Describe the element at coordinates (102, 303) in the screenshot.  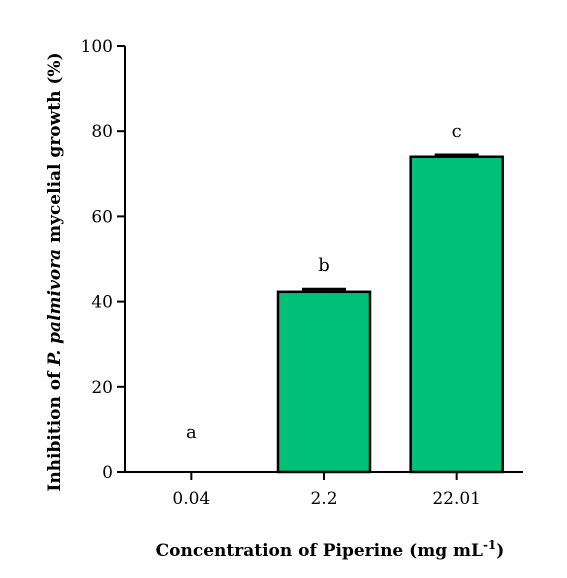
I see `y-tick-label: 40` at that location.